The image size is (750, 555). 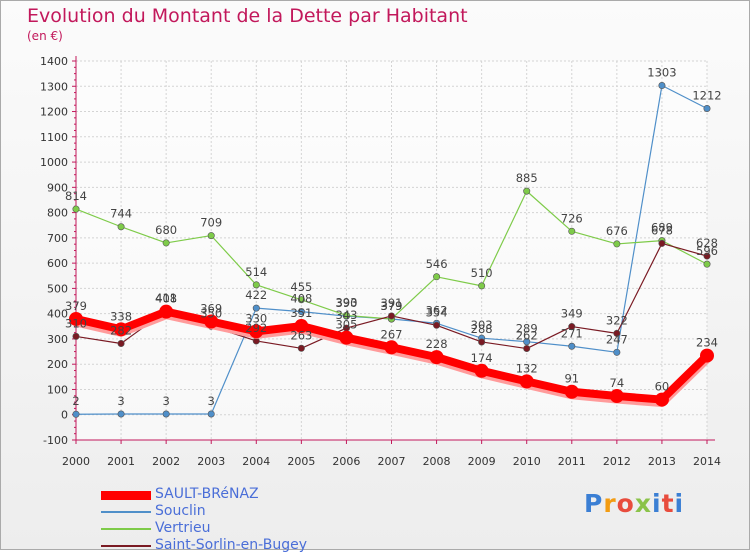 I want to click on data-label: 744, so click(x=121, y=214).